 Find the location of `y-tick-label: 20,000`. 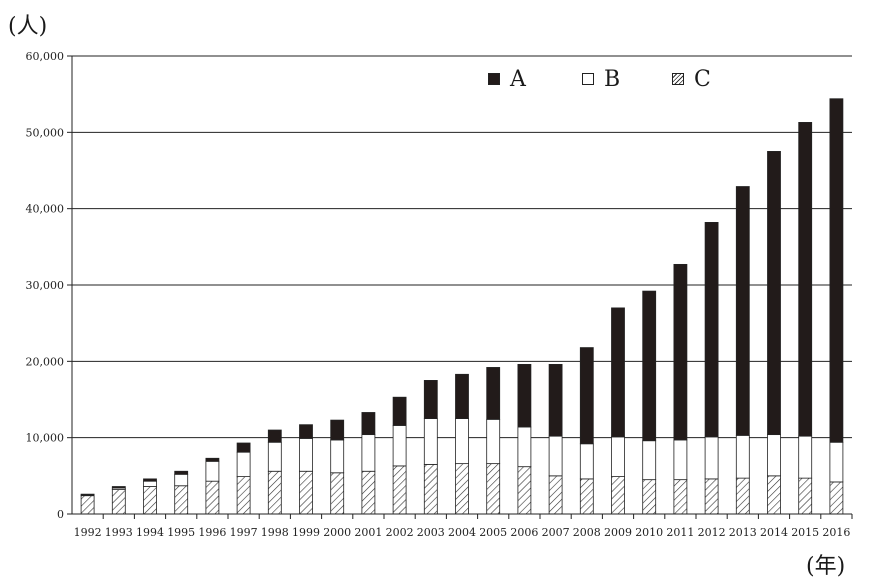

y-tick-label: 20,000 is located at coordinates (45, 361).